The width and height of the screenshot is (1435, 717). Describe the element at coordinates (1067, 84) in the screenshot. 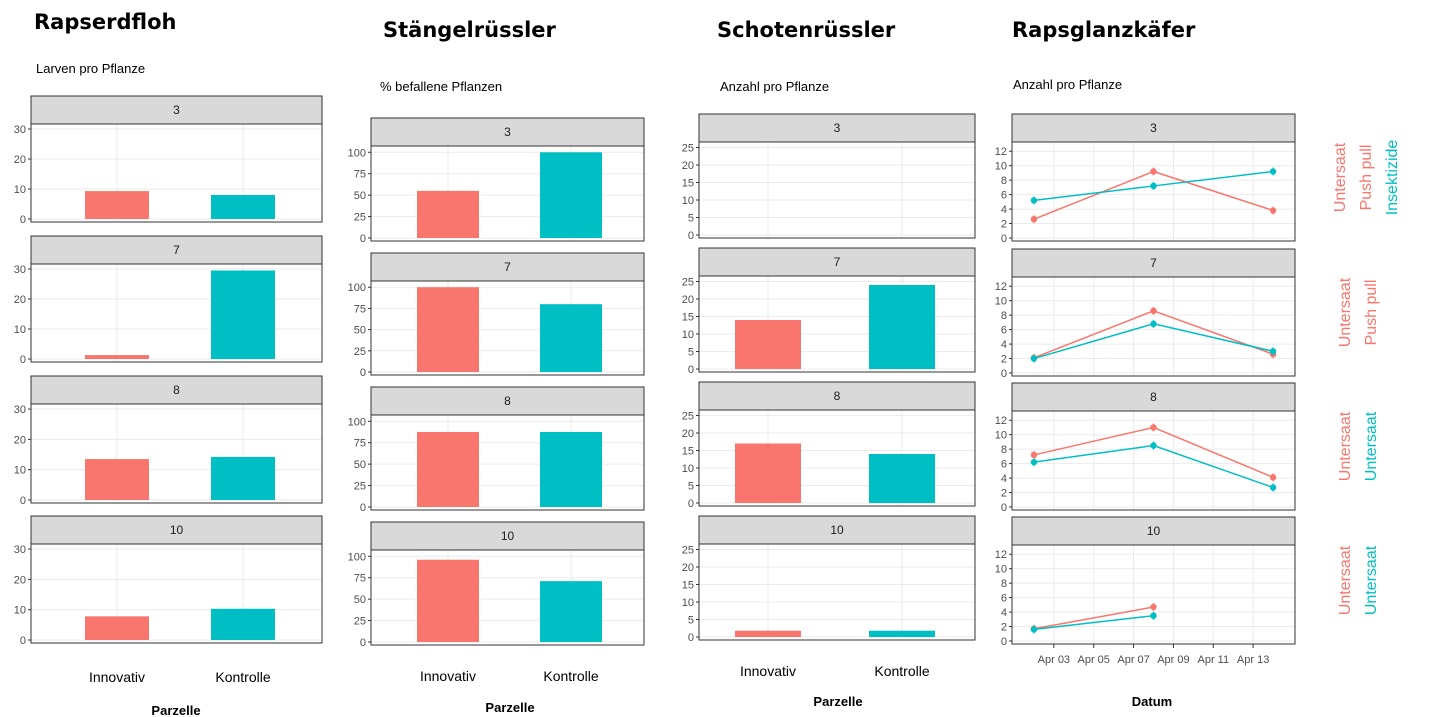

I see `y-label-rapsglanzkaefer: Anzahl pro Pflanze` at that location.